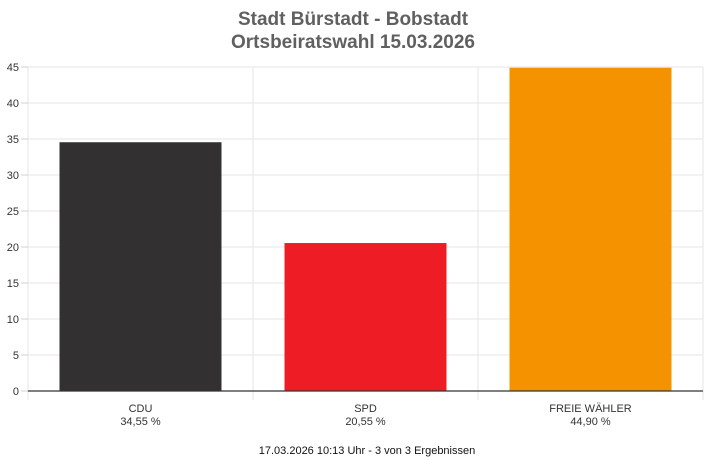 The height and width of the screenshot is (464, 706). Describe the element at coordinates (16, 356) in the screenshot. I see `y-tick-label: 5` at that location.